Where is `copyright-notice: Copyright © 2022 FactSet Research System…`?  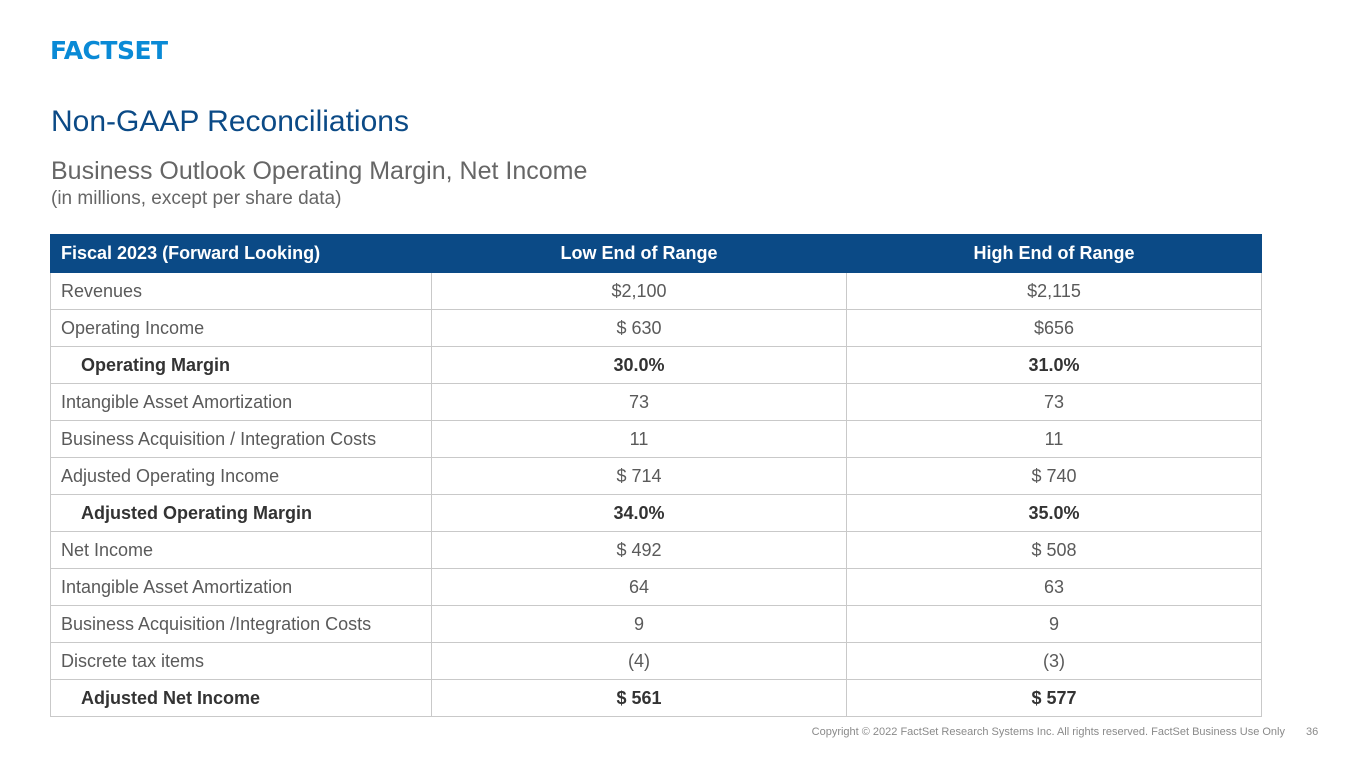 copyright-notice: Copyright © 2022 FactSet Research System… is located at coordinates (1048, 732).